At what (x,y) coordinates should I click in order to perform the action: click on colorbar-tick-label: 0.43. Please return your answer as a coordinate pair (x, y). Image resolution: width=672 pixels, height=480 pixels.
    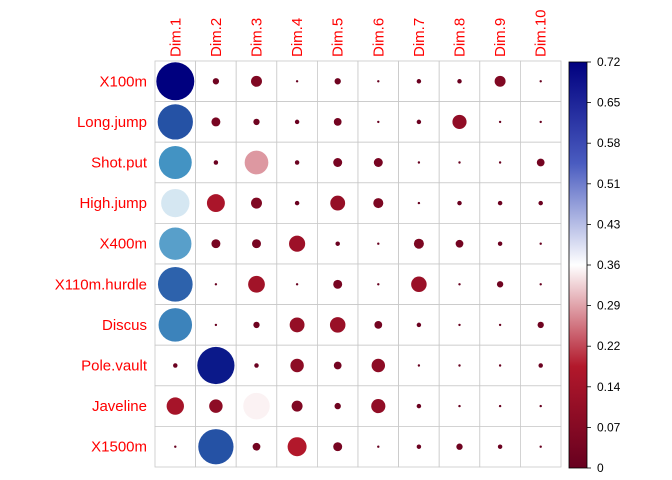
    Looking at the image, I should click on (609, 224).